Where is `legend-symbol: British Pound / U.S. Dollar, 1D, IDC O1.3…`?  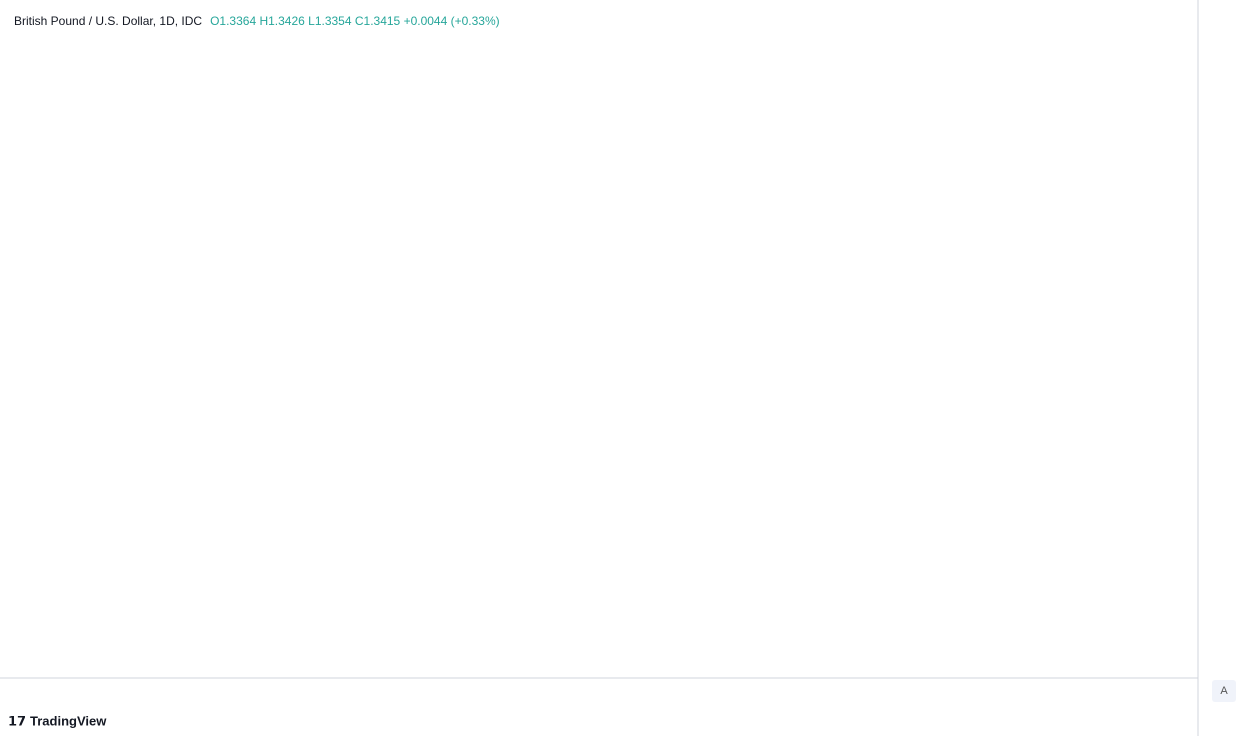
legend-symbol: British Pound / U.S. Dollar, 1D, IDC O1.3… is located at coordinates (257, 21).